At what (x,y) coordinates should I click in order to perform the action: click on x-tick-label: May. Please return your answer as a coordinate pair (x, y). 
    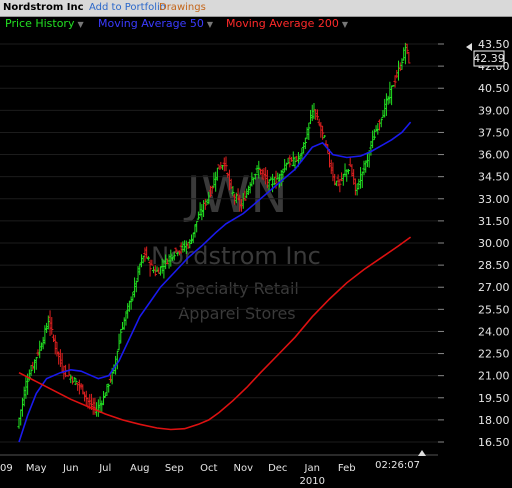
    Looking at the image, I should click on (36, 468).